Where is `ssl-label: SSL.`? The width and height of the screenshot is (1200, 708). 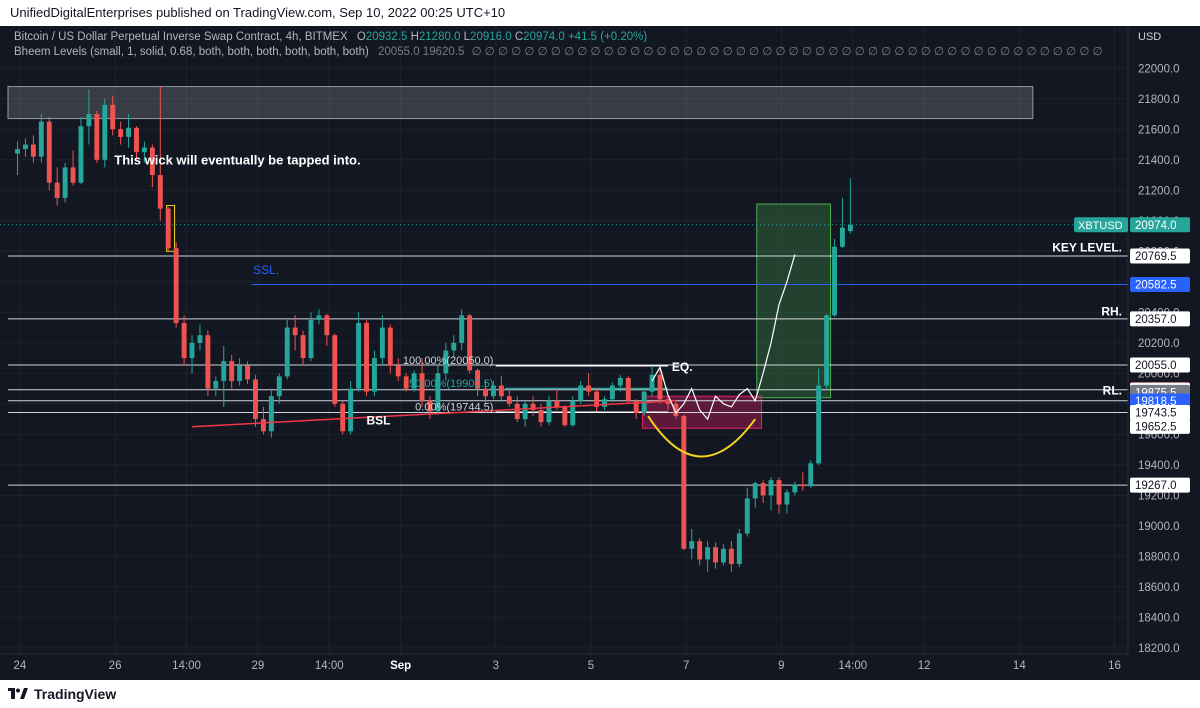 ssl-label: SSL. is located at coordinates (266, 270).